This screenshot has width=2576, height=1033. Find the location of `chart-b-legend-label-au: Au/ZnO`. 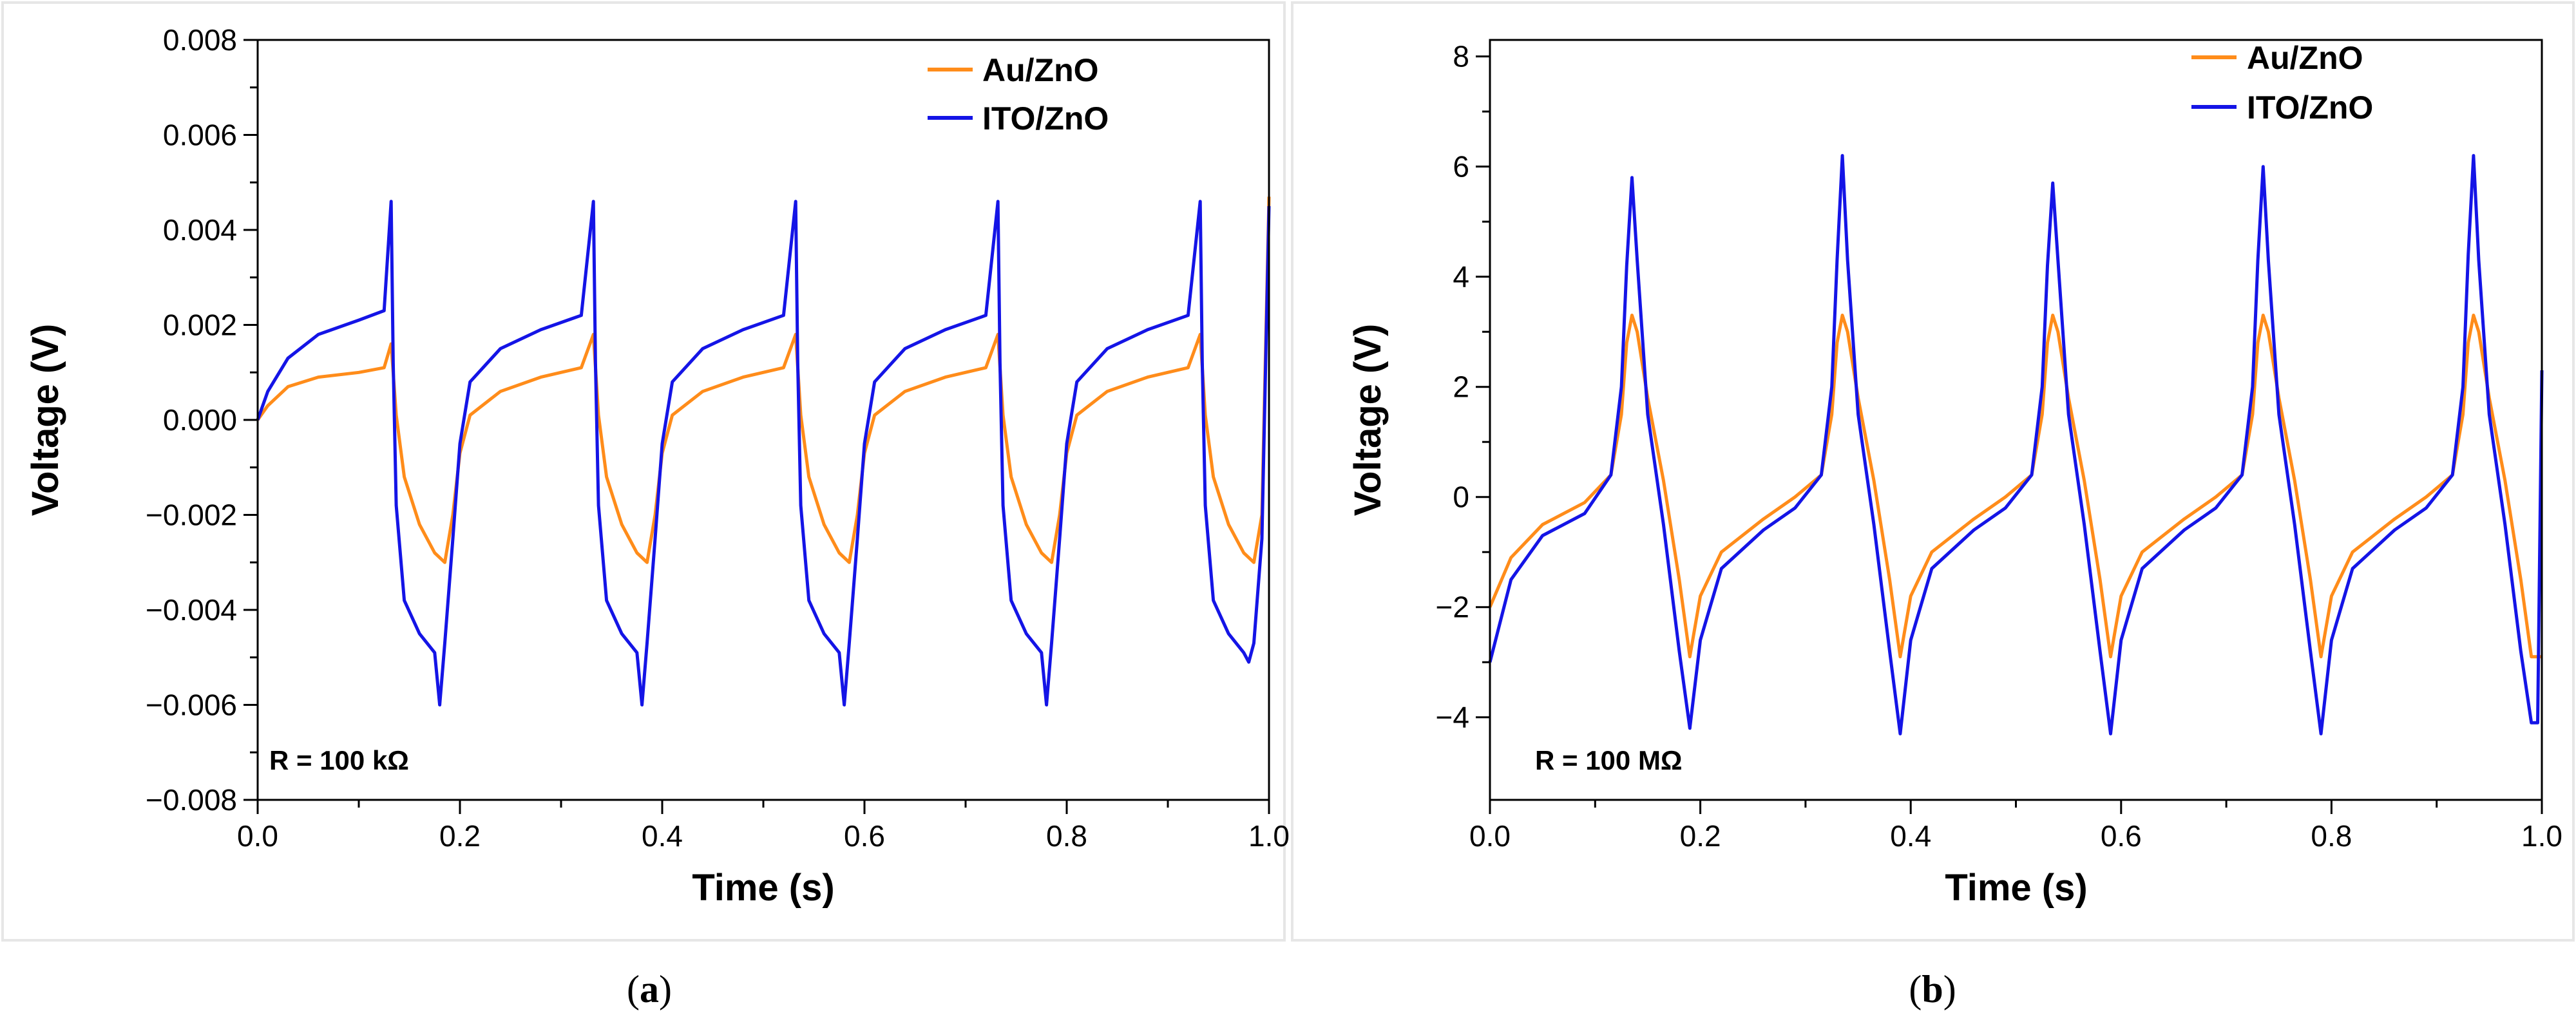

chart-b-legend-label-au: Au/ZnO is located at coordinates (2305, 58).